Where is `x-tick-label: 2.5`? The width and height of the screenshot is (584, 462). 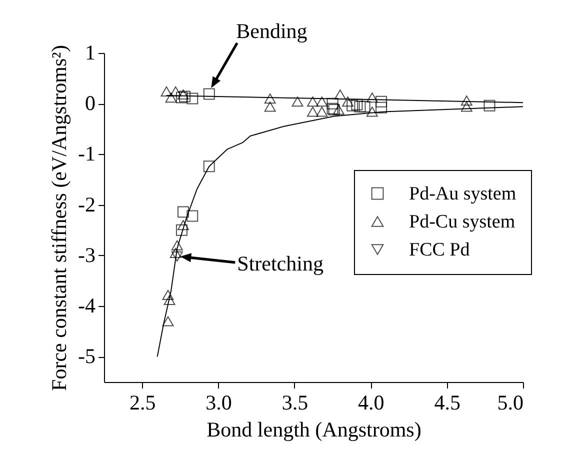 x-tick-label: 2.5 is located at coordinates (142, 402).